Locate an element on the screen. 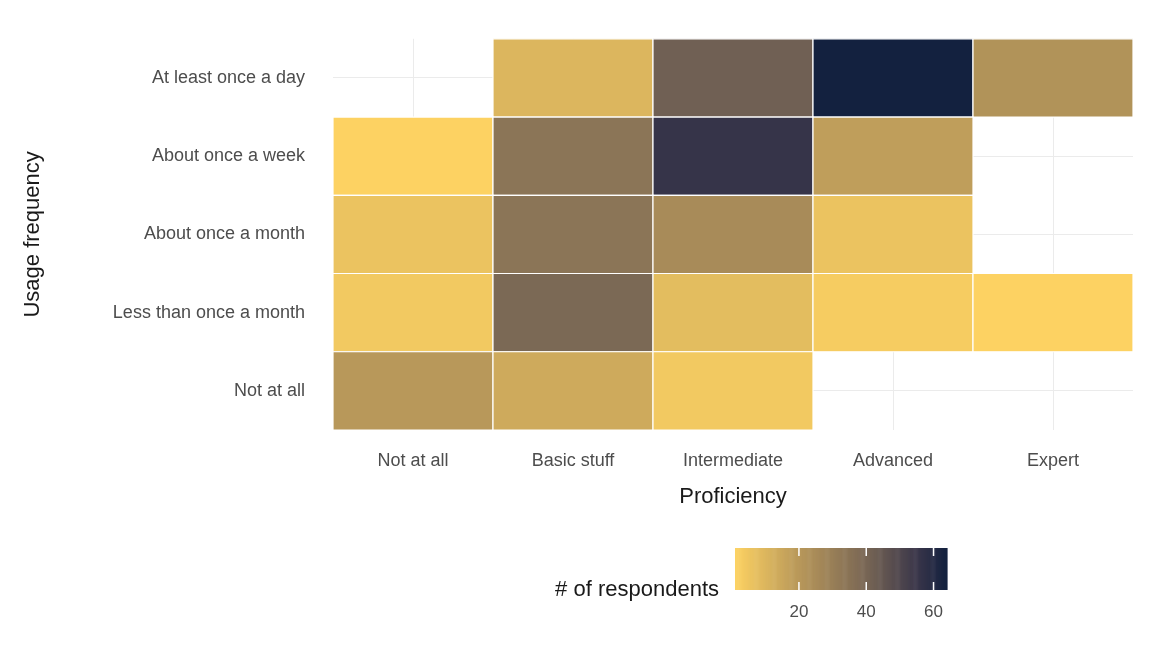 This screenshot has height=650, width=1149. x-tick-label: Advanced is located at coordinates (893, 459).